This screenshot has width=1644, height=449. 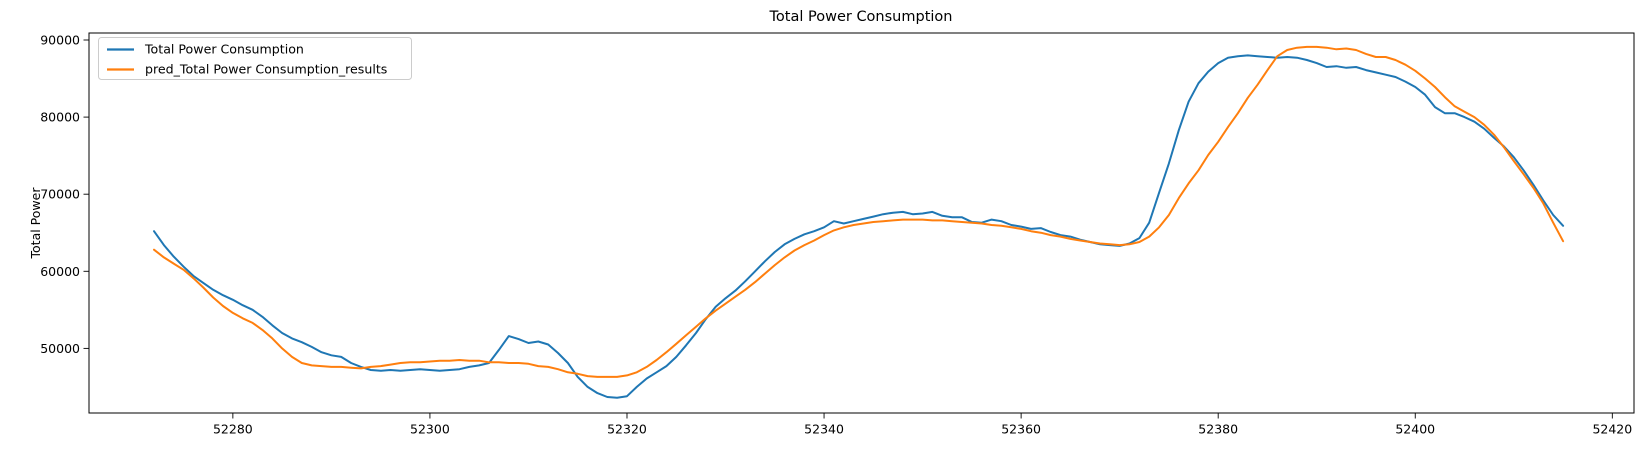 I want to click on y-tick-label: 70000, so click(x=60, y=194).